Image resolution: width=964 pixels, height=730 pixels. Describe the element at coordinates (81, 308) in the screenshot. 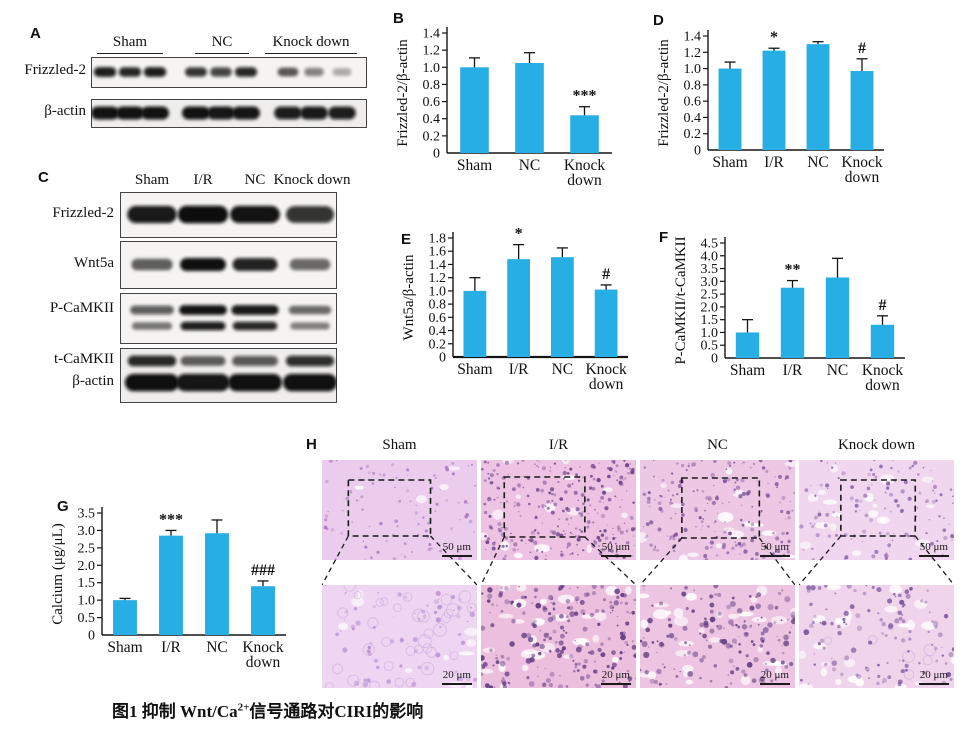

I see `blot-row-label: P-CaMKII` at that location.